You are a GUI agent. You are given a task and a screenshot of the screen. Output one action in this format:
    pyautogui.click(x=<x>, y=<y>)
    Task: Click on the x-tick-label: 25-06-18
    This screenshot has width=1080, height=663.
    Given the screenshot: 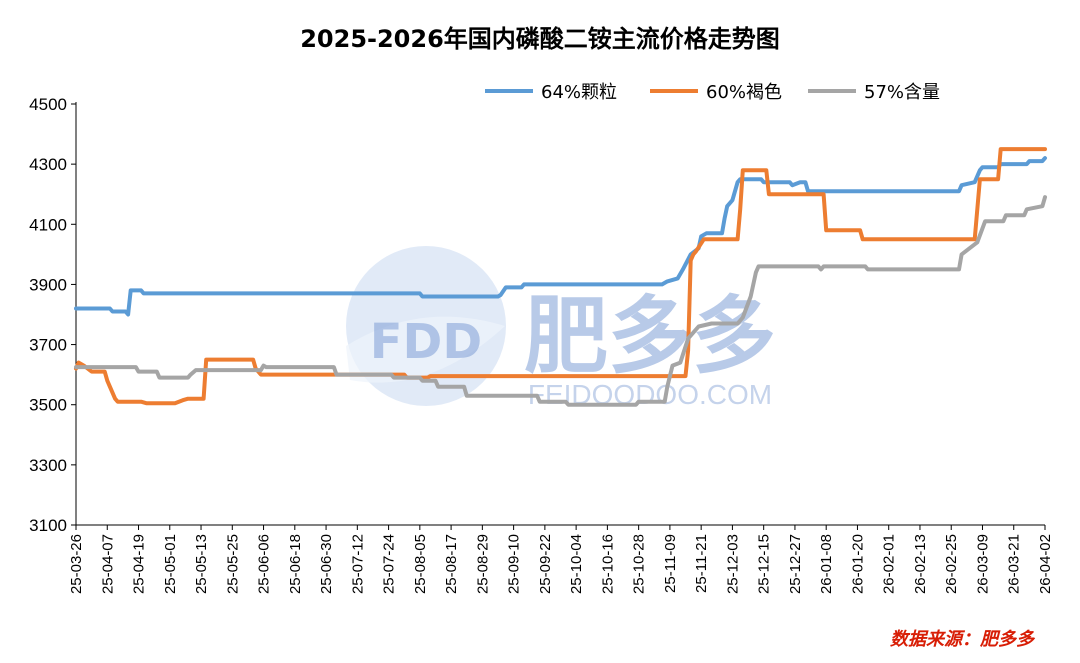 What is the action you would take?
    pyautogui.click(x=295, y=564)
    